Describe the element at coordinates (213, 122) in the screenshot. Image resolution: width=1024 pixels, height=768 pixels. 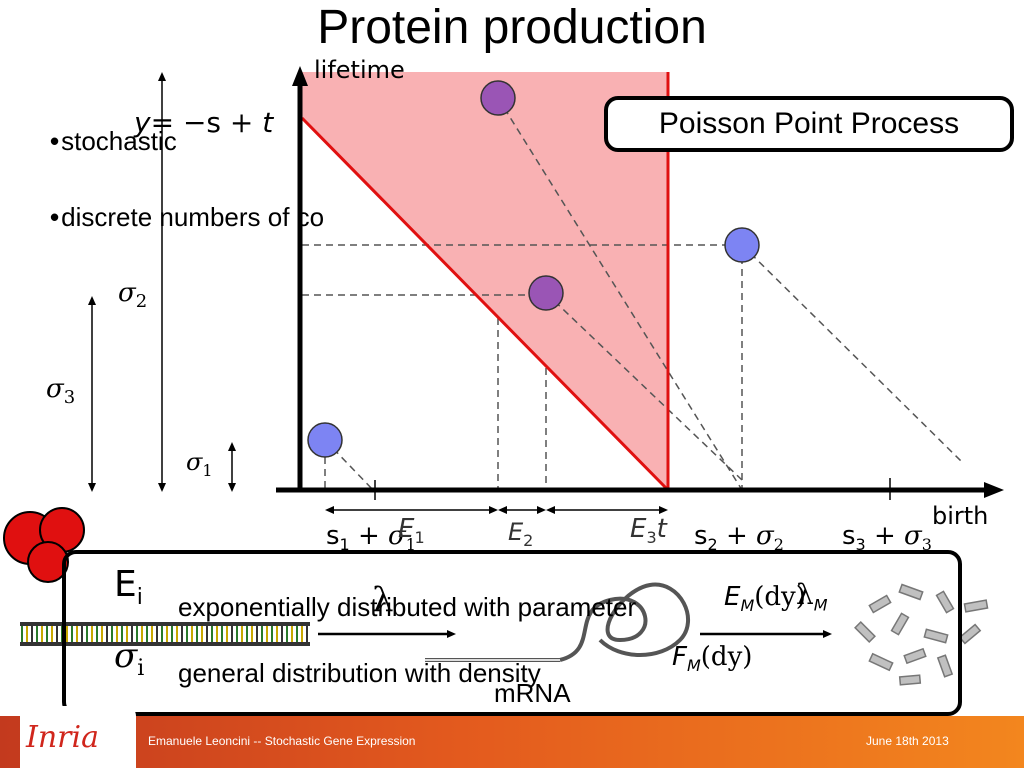
I see `eq-s: s` at that location.